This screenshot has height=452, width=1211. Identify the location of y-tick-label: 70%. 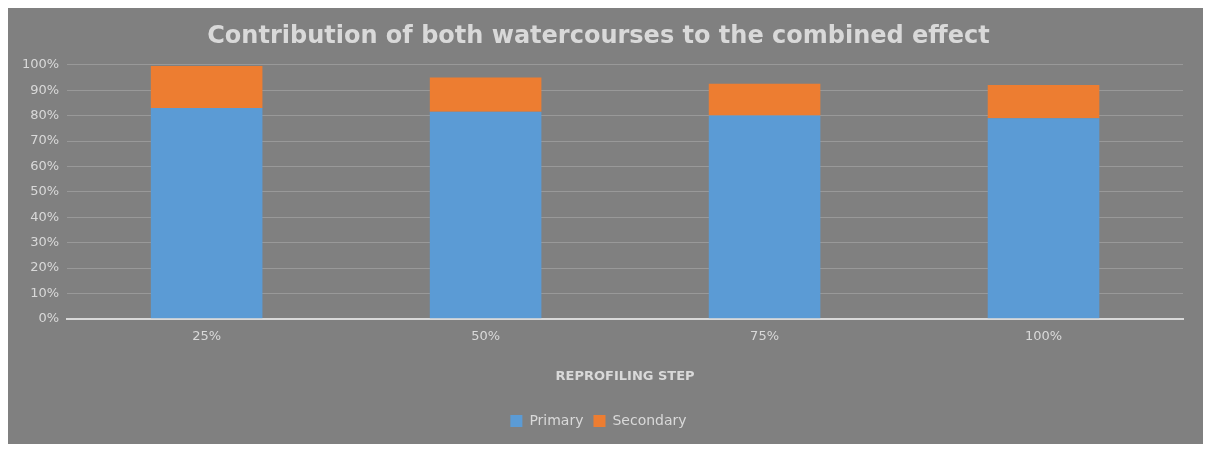
(45, 140).